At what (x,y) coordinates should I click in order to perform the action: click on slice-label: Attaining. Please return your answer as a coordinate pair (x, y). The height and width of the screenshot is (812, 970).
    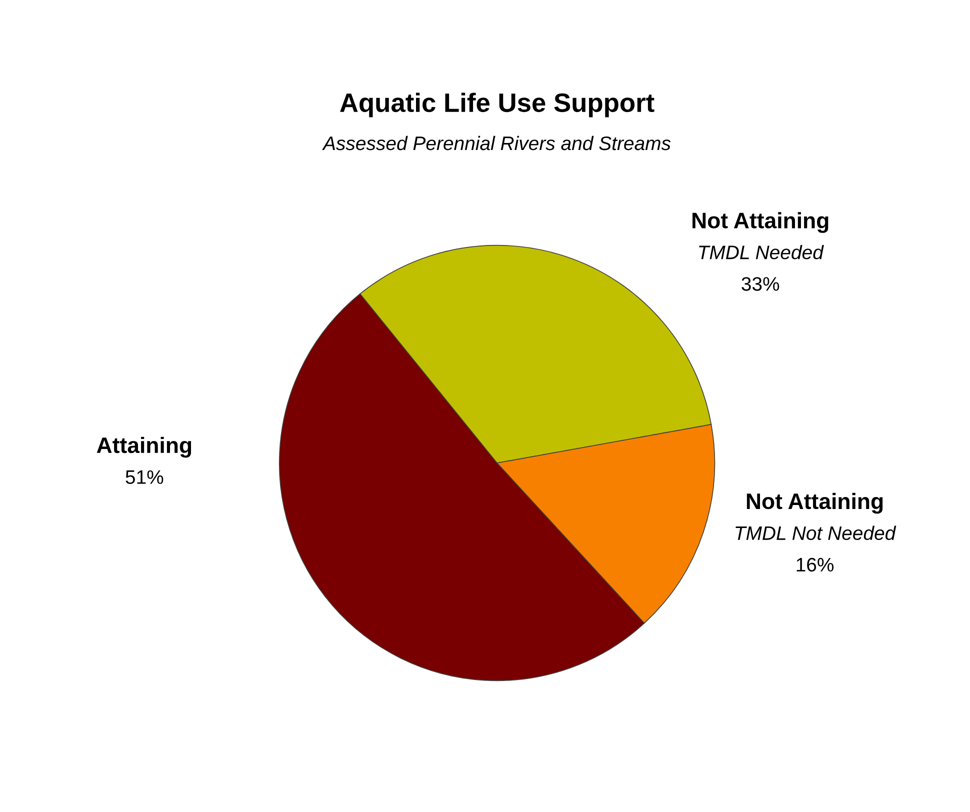
    Looking at the image, I should click on (144, 447).